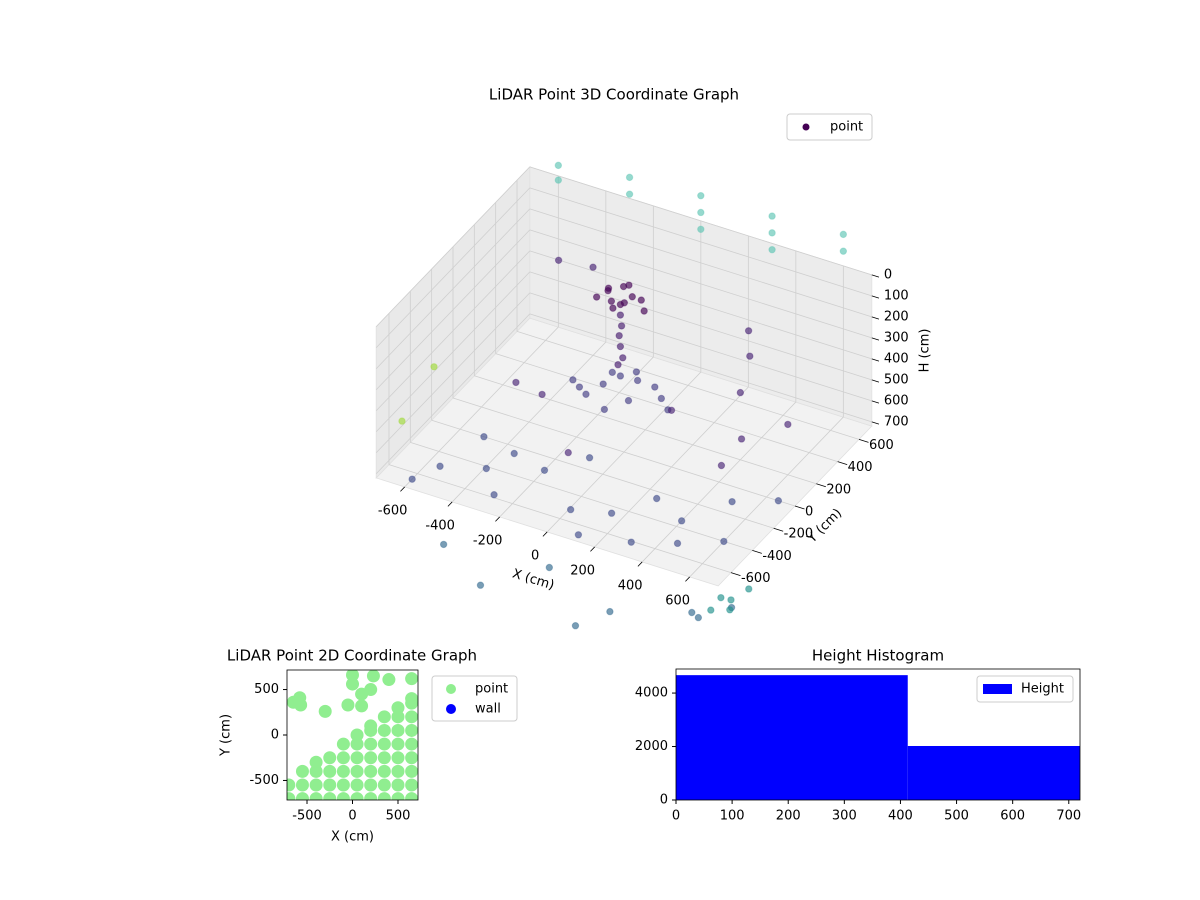 The width and height of the screenshot is (1200, 900). I want to click on y-tick-label: -600, so click(756, 578).